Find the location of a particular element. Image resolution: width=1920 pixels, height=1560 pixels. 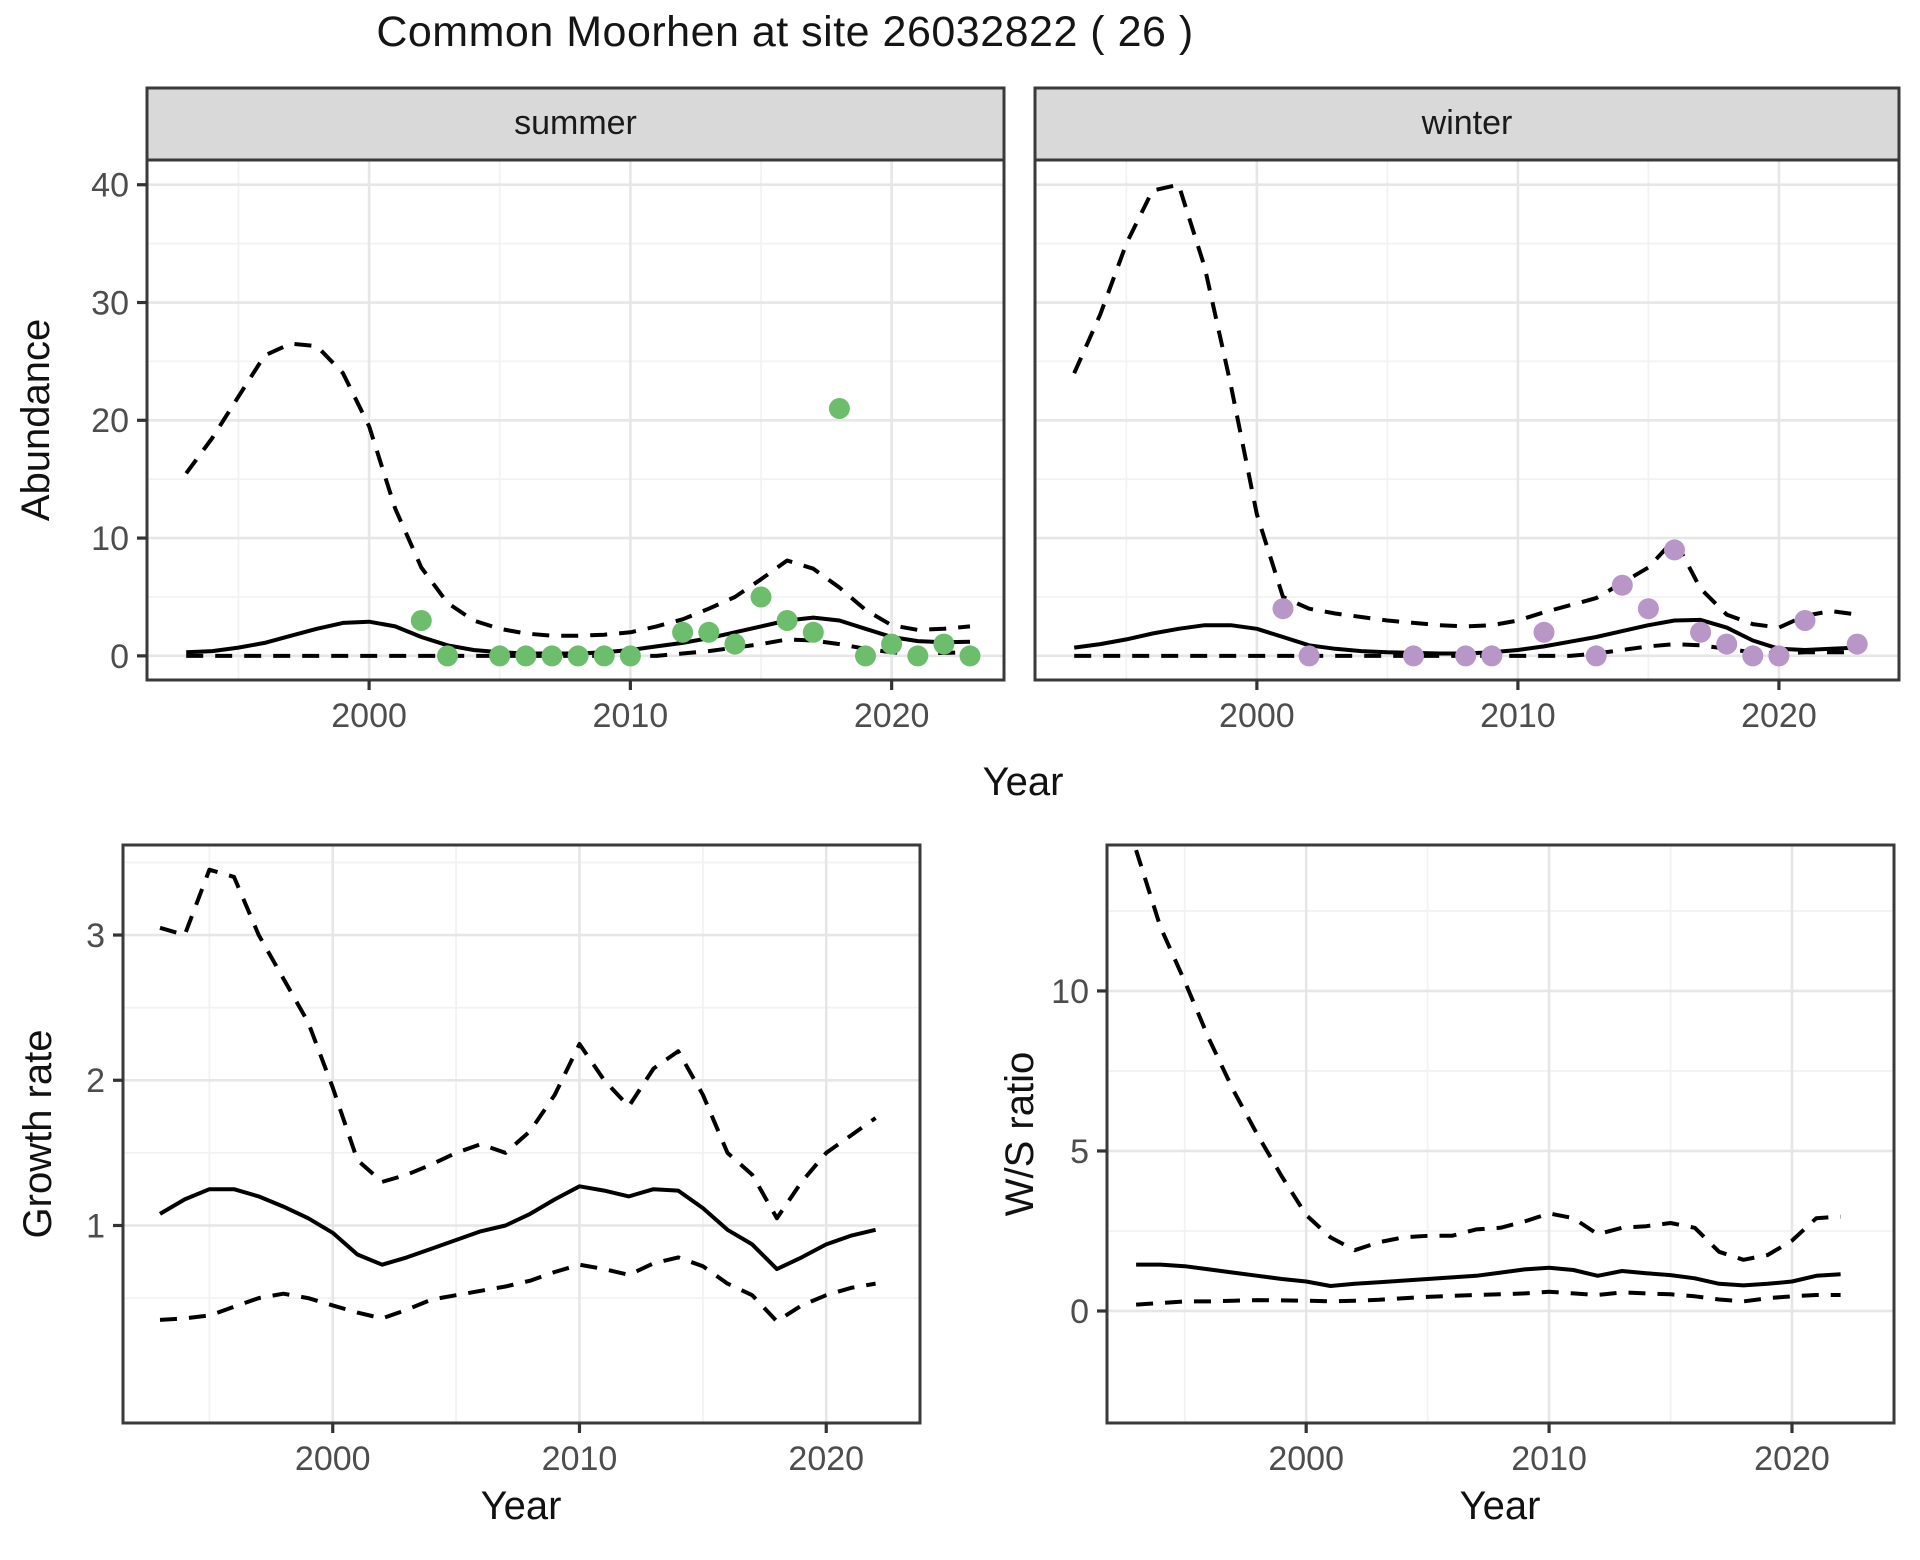

ws-fitted-line is located at coordinates (1488, 1275).